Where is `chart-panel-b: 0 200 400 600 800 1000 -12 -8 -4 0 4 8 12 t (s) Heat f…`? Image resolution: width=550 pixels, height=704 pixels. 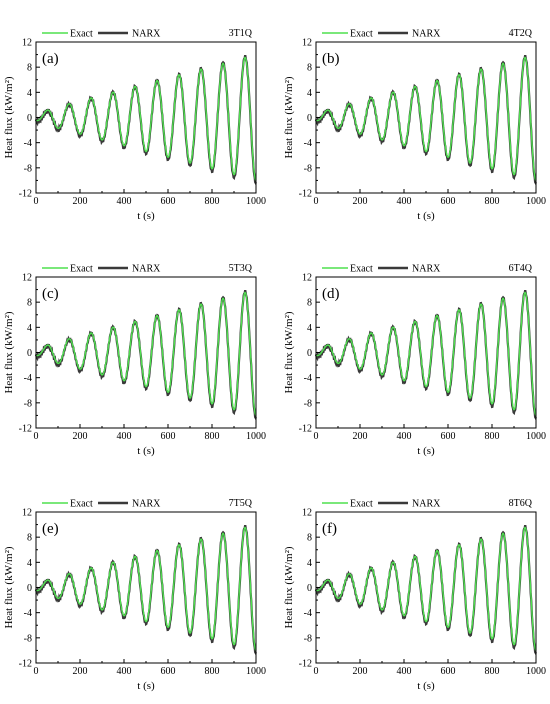 chart-panel-b: 0 200 400 600 800 1000 -12 -8 -4 0 4 8 12 t (s) Heat f… is located at coordinates (414, 125).